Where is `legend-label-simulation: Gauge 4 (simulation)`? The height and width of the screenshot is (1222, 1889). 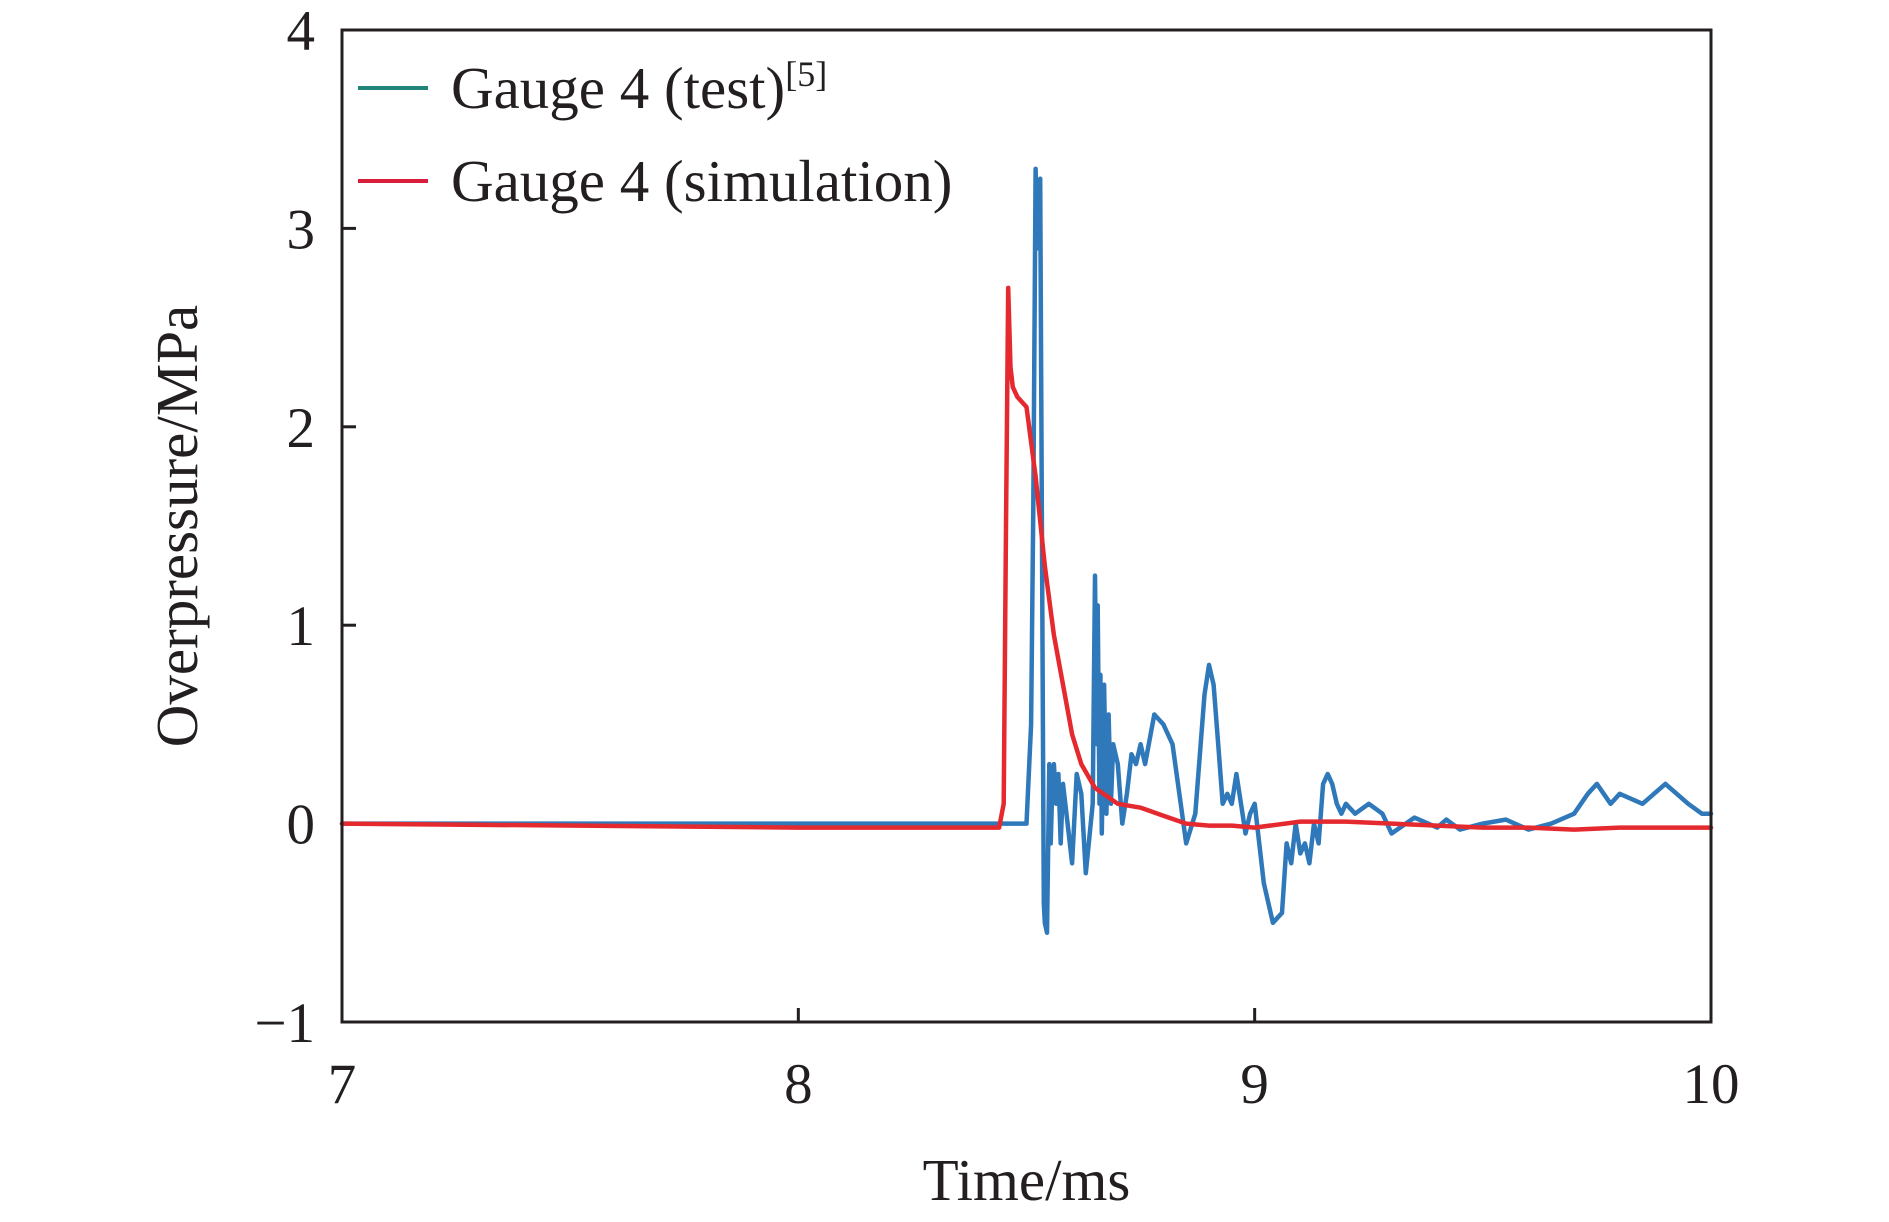
legend-label-simulation: Gauge 4 (simulation) is located at coordinates (701, 181).